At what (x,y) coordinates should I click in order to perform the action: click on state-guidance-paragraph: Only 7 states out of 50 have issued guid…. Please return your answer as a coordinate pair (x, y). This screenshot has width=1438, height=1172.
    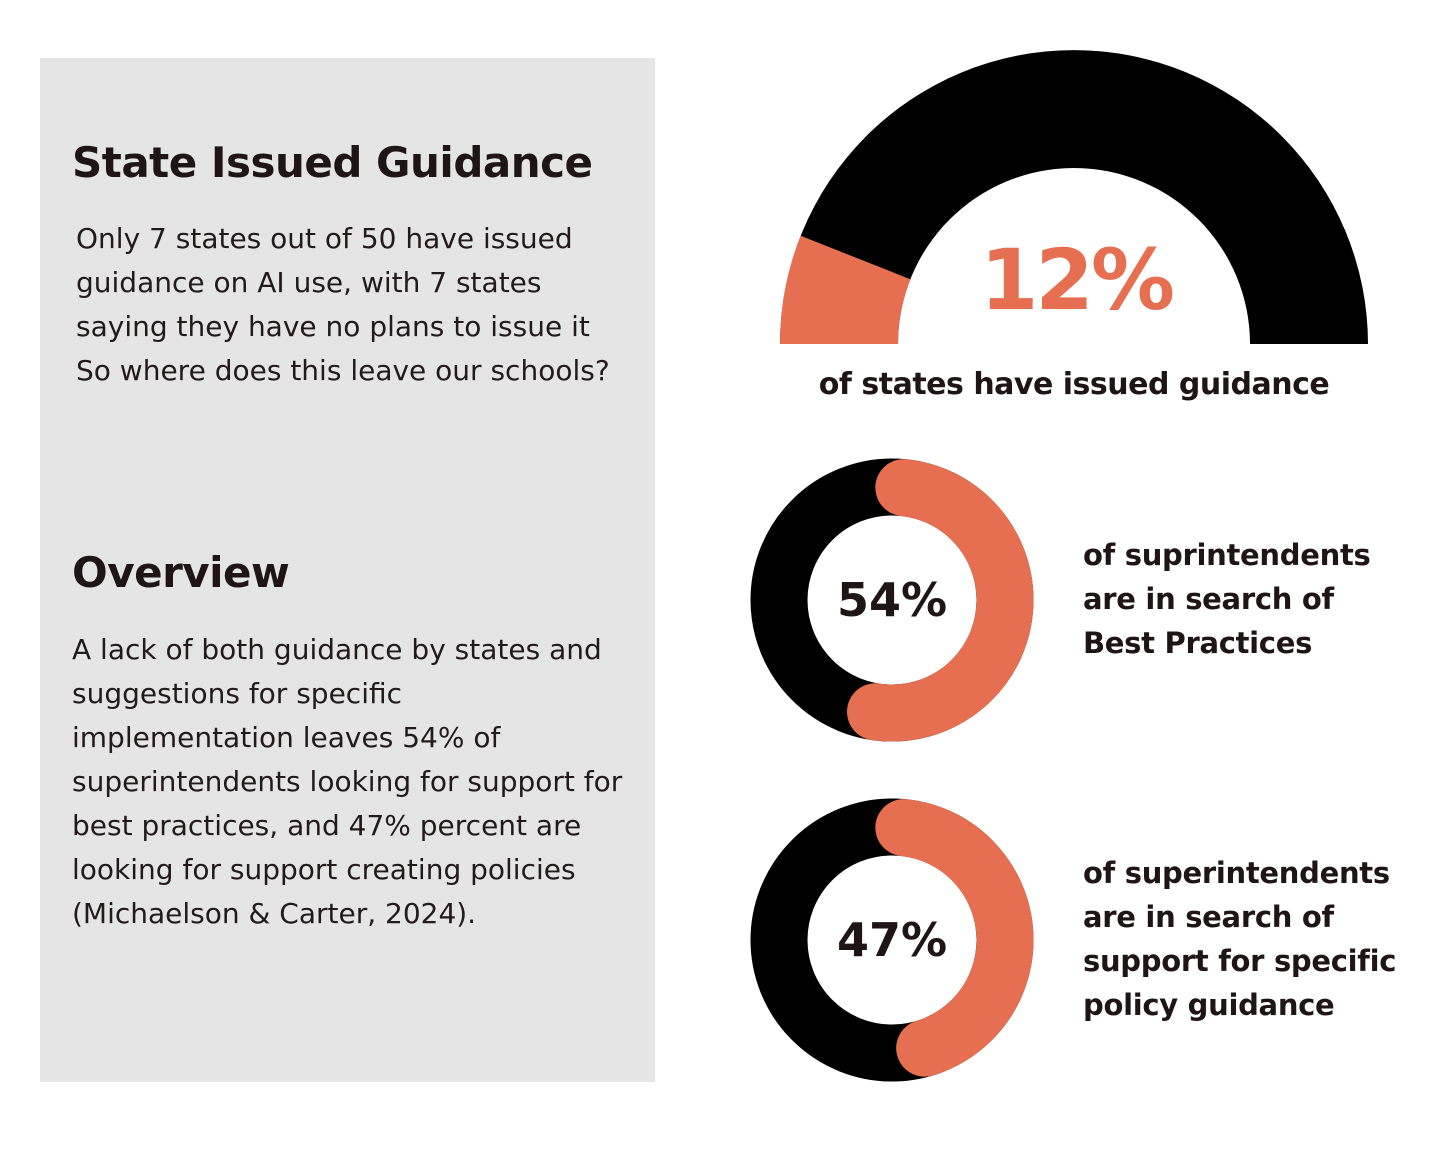
    Looking at the image, I should click on (343, 304).